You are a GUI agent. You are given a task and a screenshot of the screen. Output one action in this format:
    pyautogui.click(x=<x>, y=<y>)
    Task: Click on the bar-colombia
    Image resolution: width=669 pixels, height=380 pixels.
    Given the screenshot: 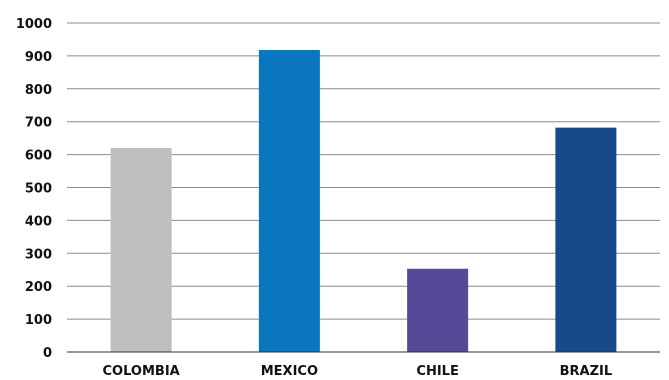 What is the action you would take?
    pyautogui.click(x=141, y=250)
    